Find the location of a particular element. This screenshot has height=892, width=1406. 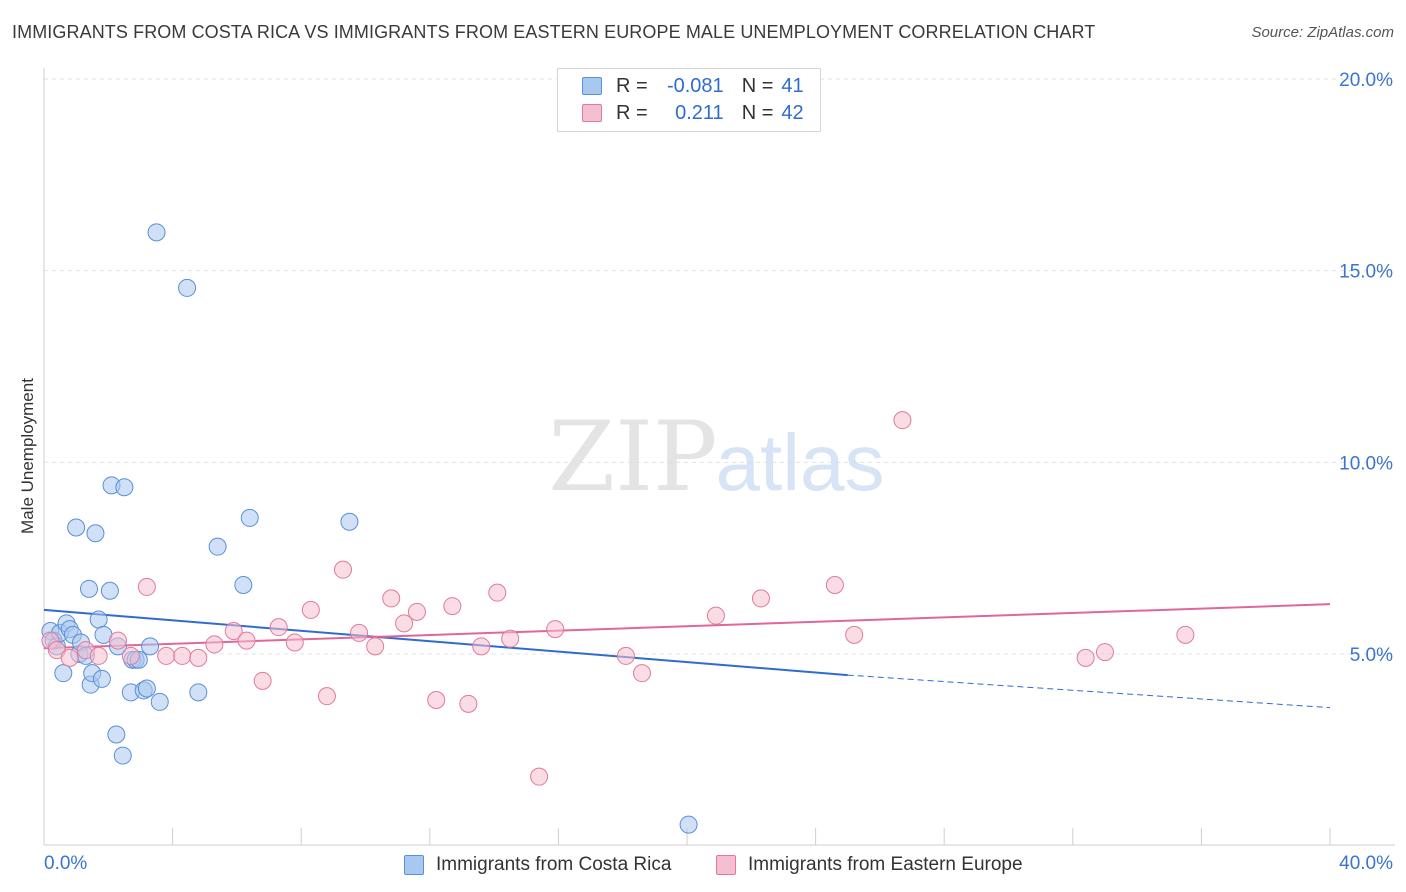

x-tick-label: 0.0% is located at coordinates (65, 863).